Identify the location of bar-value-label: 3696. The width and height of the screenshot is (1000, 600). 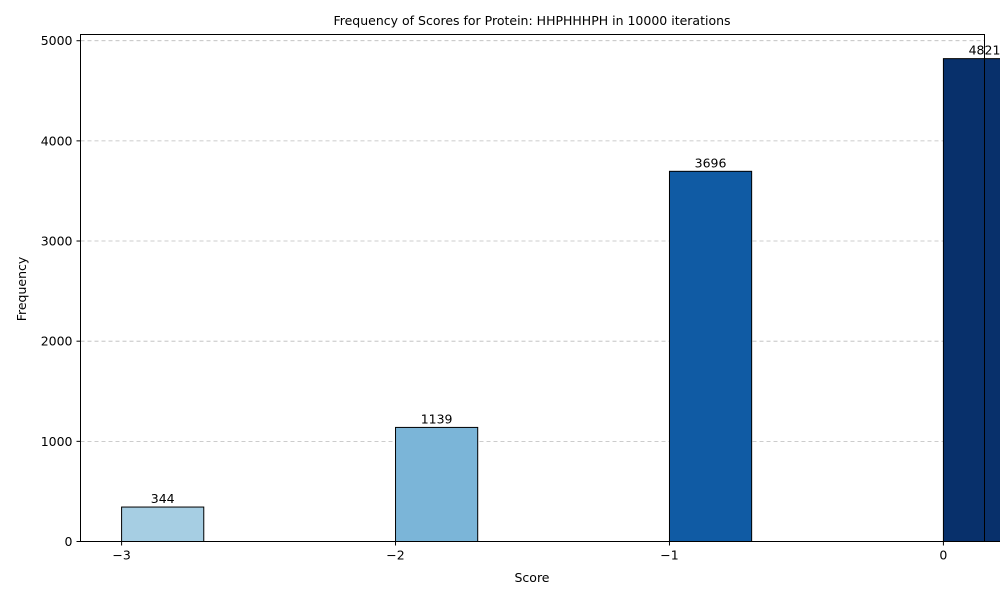
(711, 162).